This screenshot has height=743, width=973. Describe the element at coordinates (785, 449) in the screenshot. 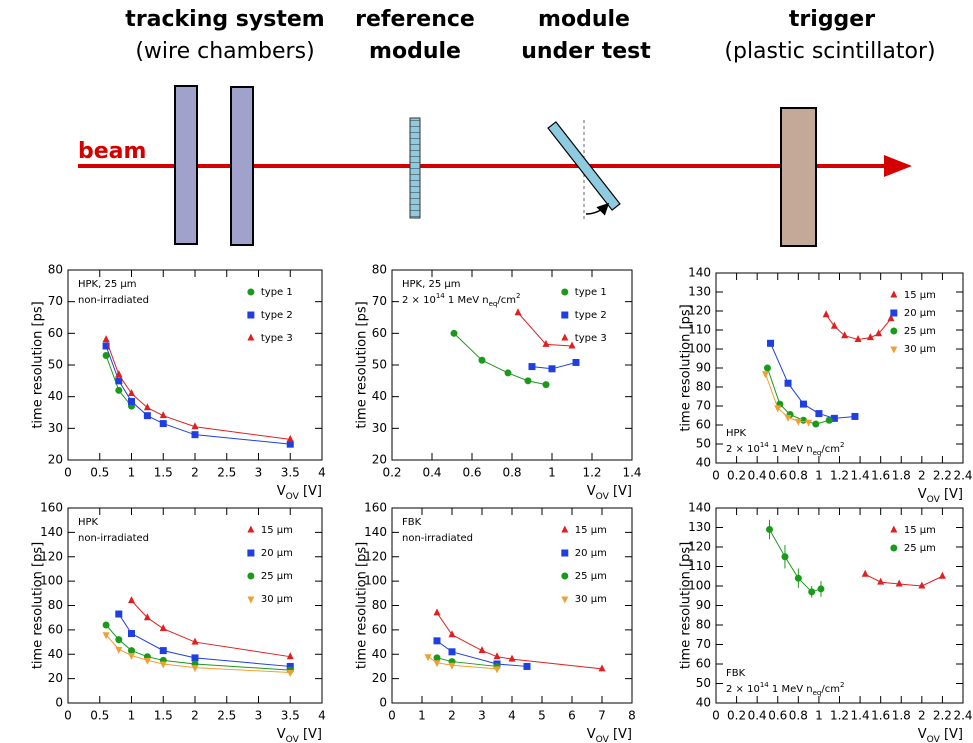

I see `annotation: 2 × 1014 1 MeV neq/cm2` at that location.